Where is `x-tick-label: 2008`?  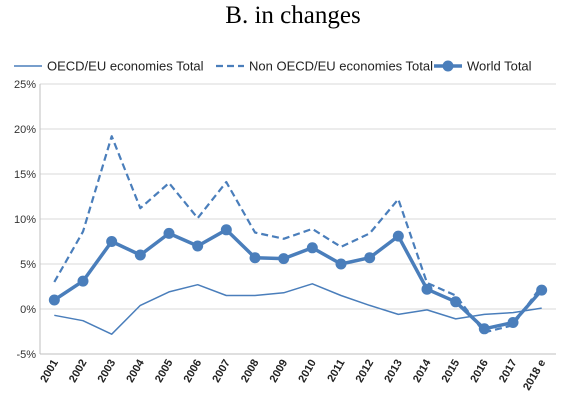 x-tick-label: 2008 is located at coordinates (250, 371).